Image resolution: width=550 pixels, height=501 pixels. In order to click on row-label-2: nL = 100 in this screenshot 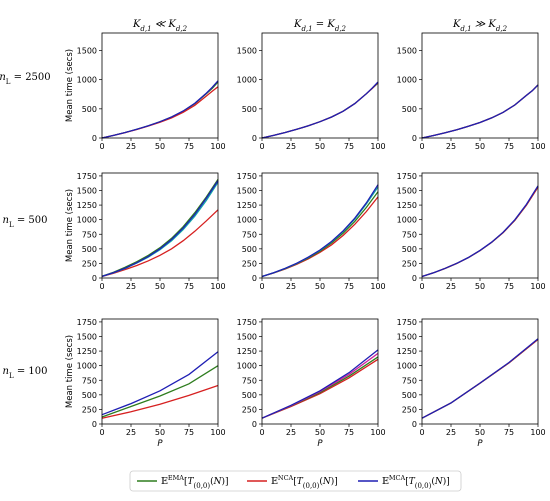, I will do `click(25, 373)`.